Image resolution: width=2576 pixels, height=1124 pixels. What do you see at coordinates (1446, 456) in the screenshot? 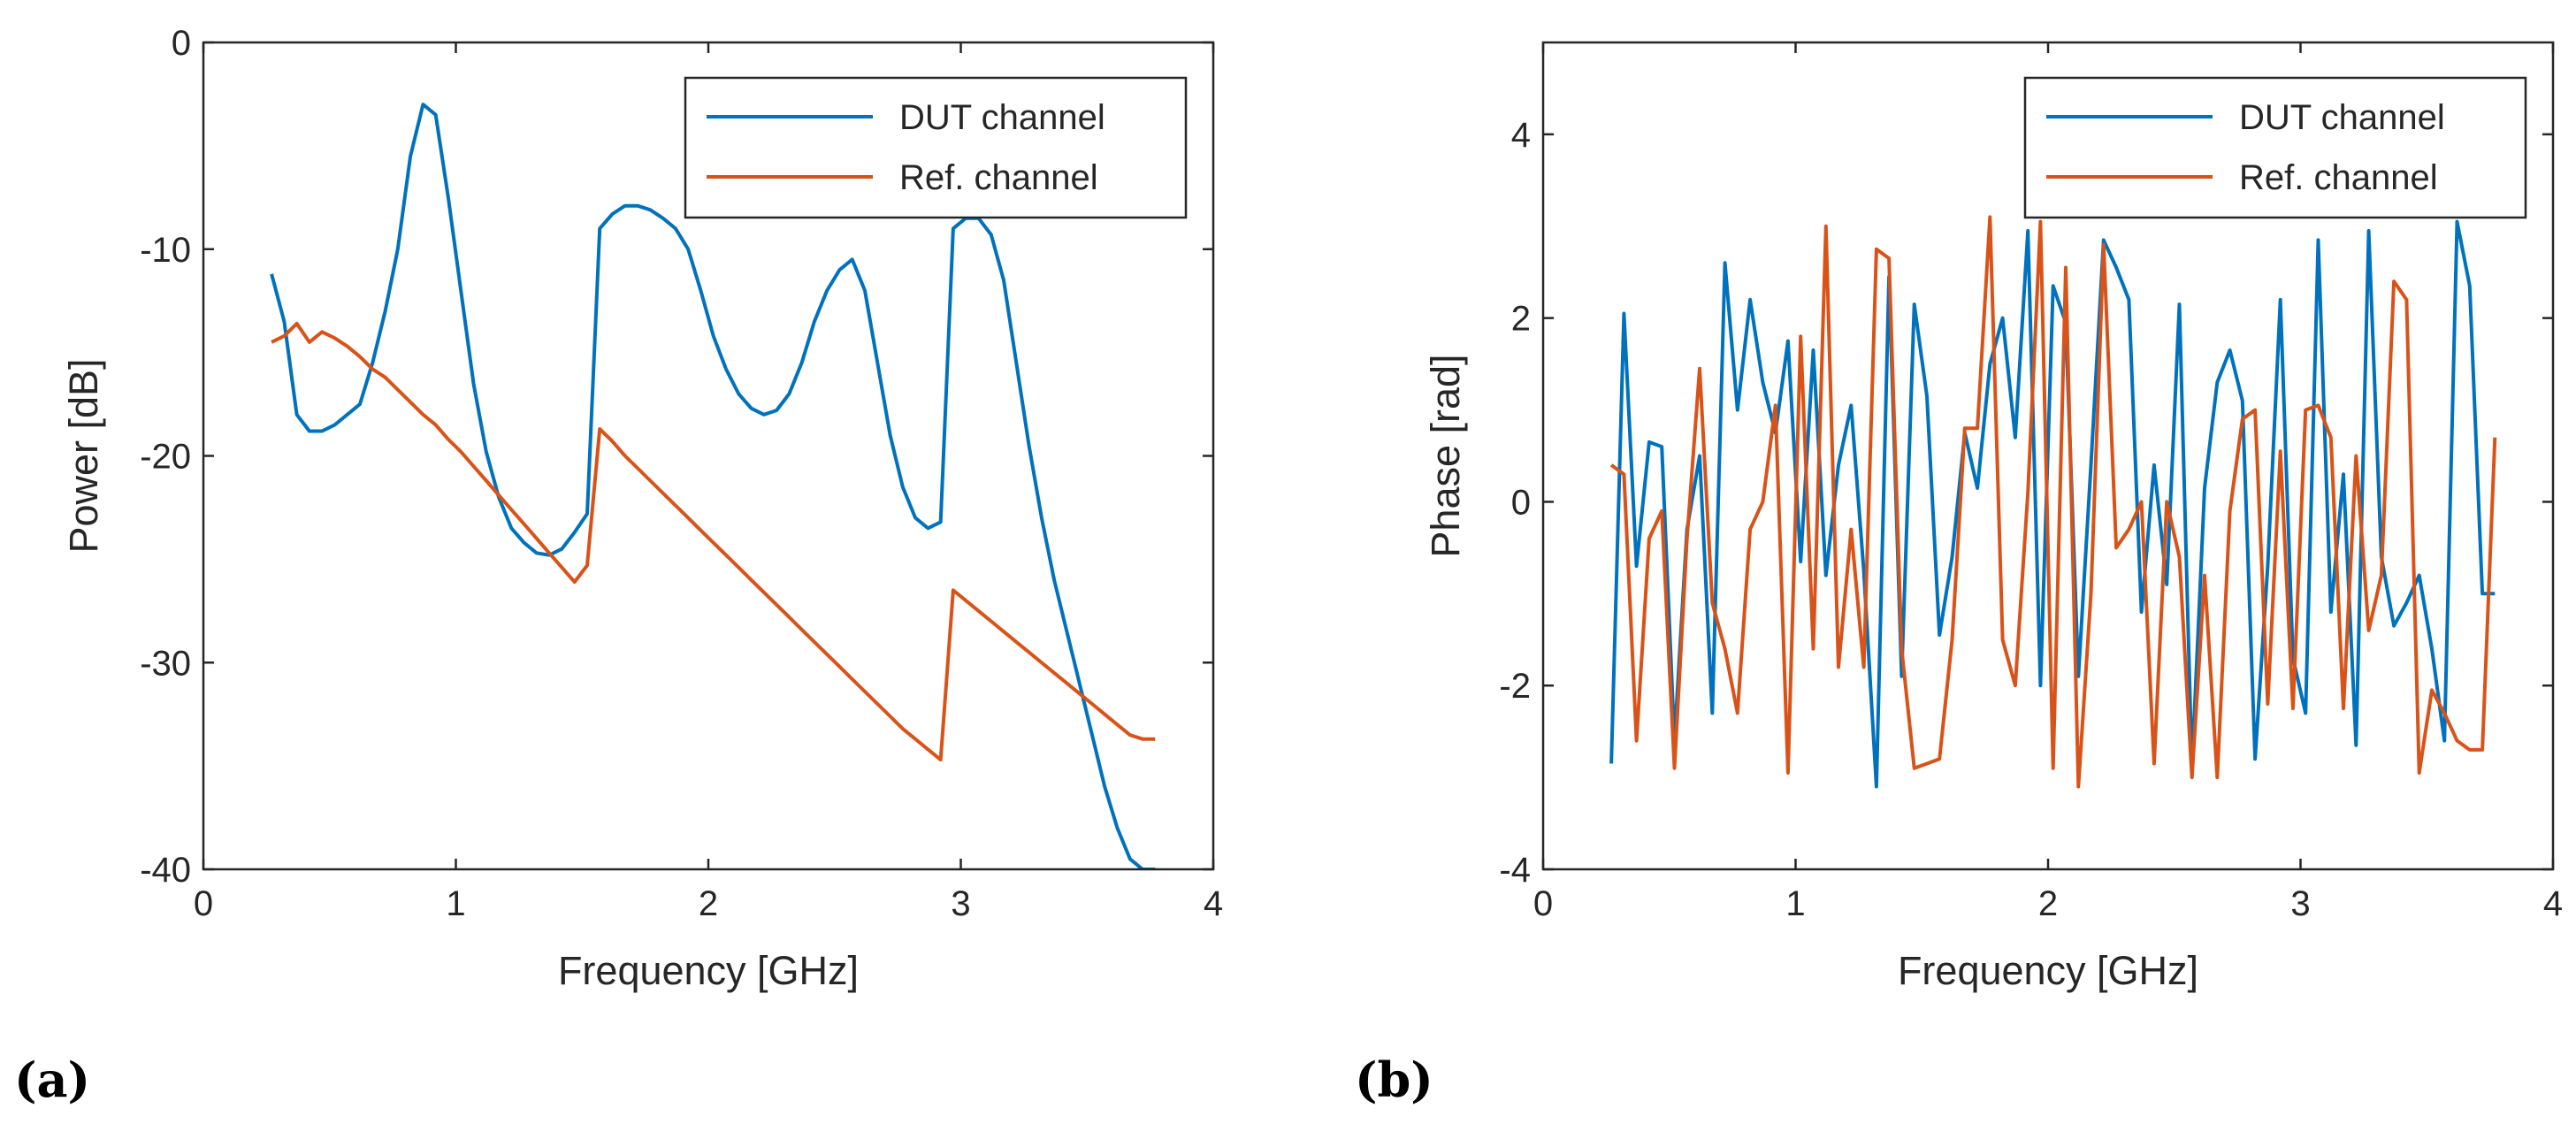
I see `phase-y-axis-title: Phase [rad]` at bounding box center [1446, 456].